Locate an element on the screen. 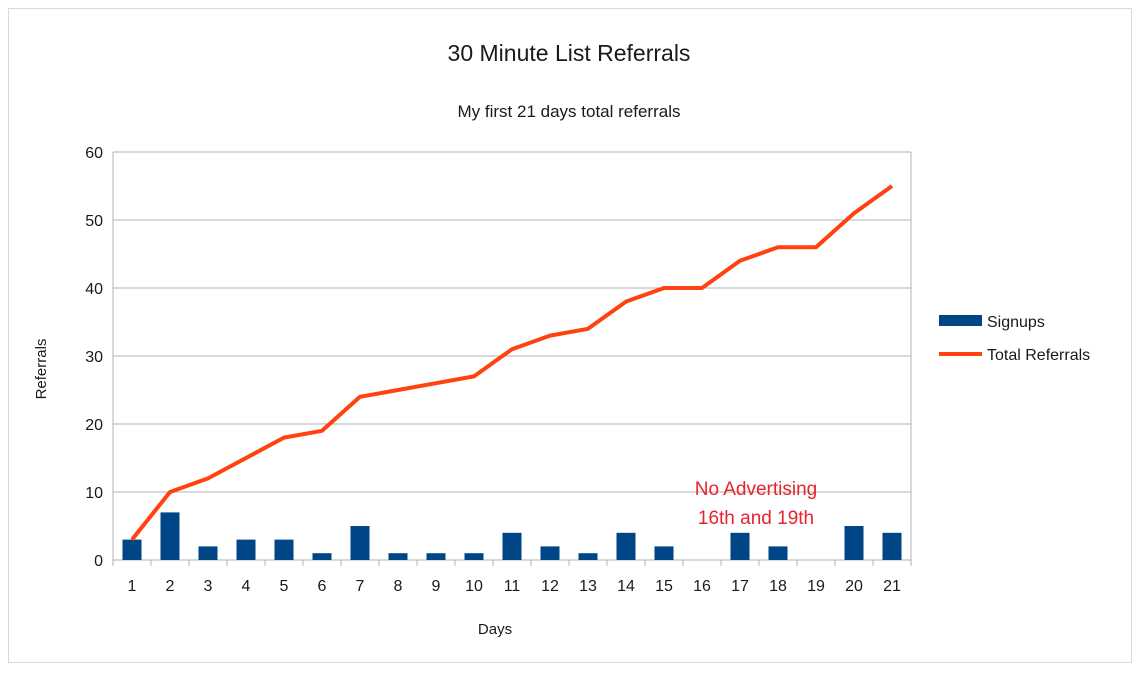 This screenshot has width=1141, height=685. legend-label-total-referrals: Total Referrals is located at coordinates (1038, 355).